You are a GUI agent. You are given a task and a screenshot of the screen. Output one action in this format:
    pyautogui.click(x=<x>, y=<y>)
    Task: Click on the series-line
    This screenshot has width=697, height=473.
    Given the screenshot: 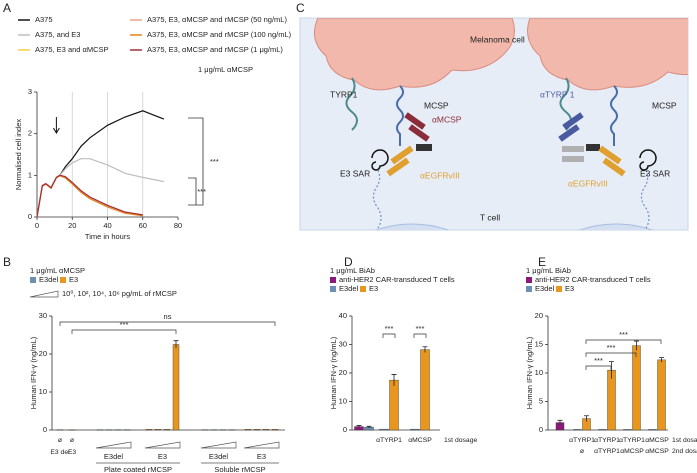 What is the action you would take?
    pyautogui.click(x=89, y=196)
    